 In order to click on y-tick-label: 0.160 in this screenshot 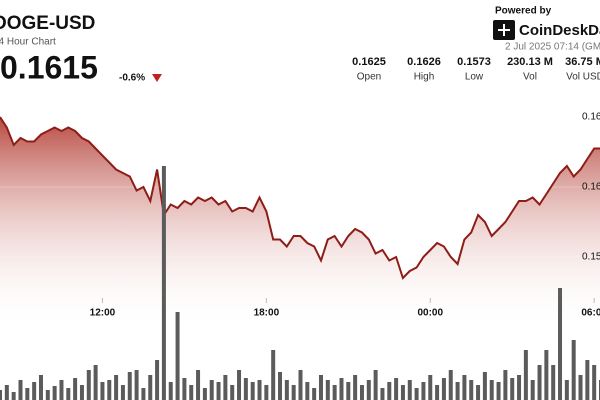, I will do `click(591, 187)`.